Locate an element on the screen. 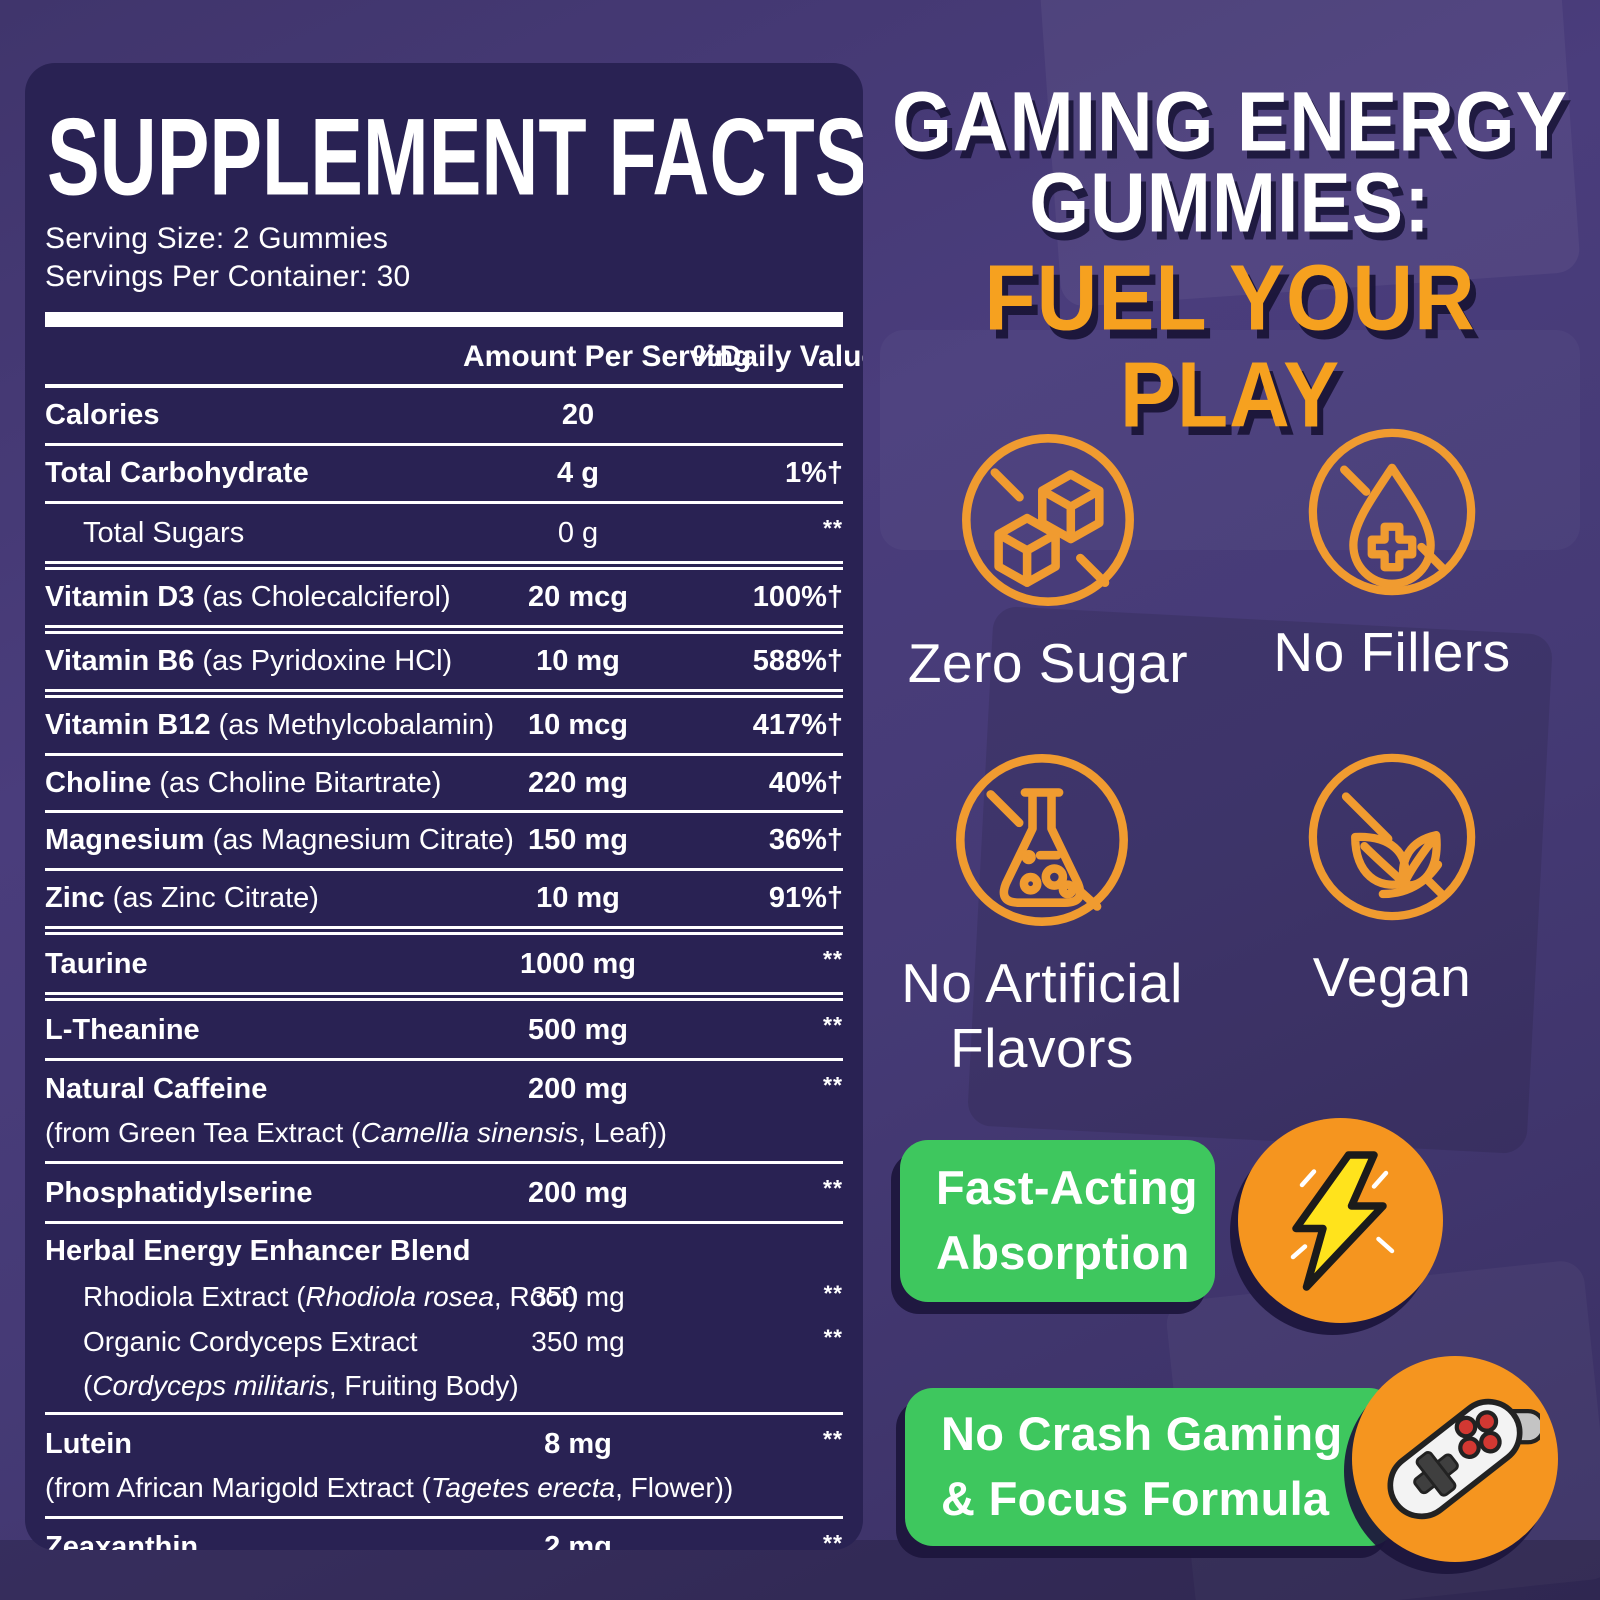 This screenshot has height=1600, width=1600. column-daily-value: %Daily Value is located at coordinates (778, 357).